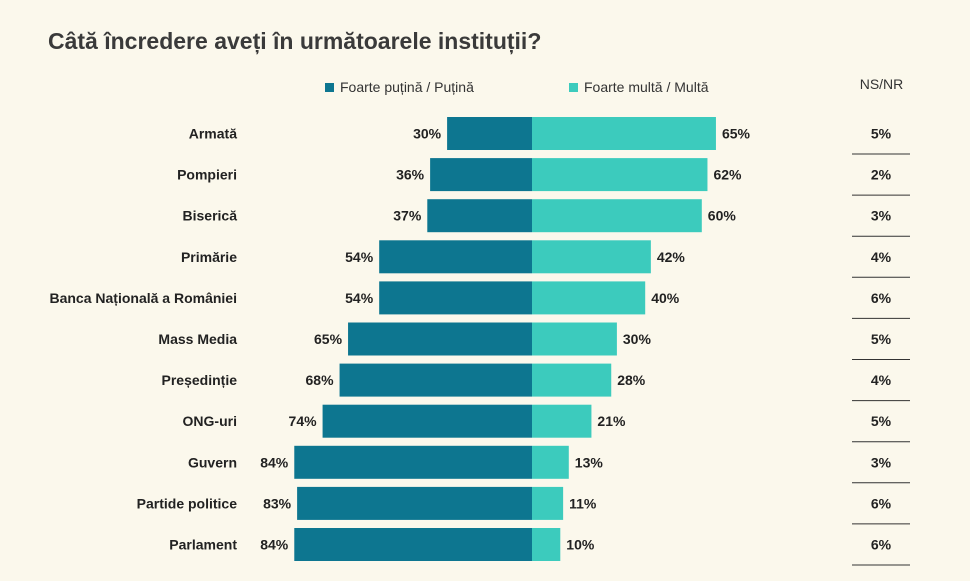  What do you see at coordinates (589, 462) in the screenshot?
I see `data-label-high: 13%` at bounding box center [589, 462].